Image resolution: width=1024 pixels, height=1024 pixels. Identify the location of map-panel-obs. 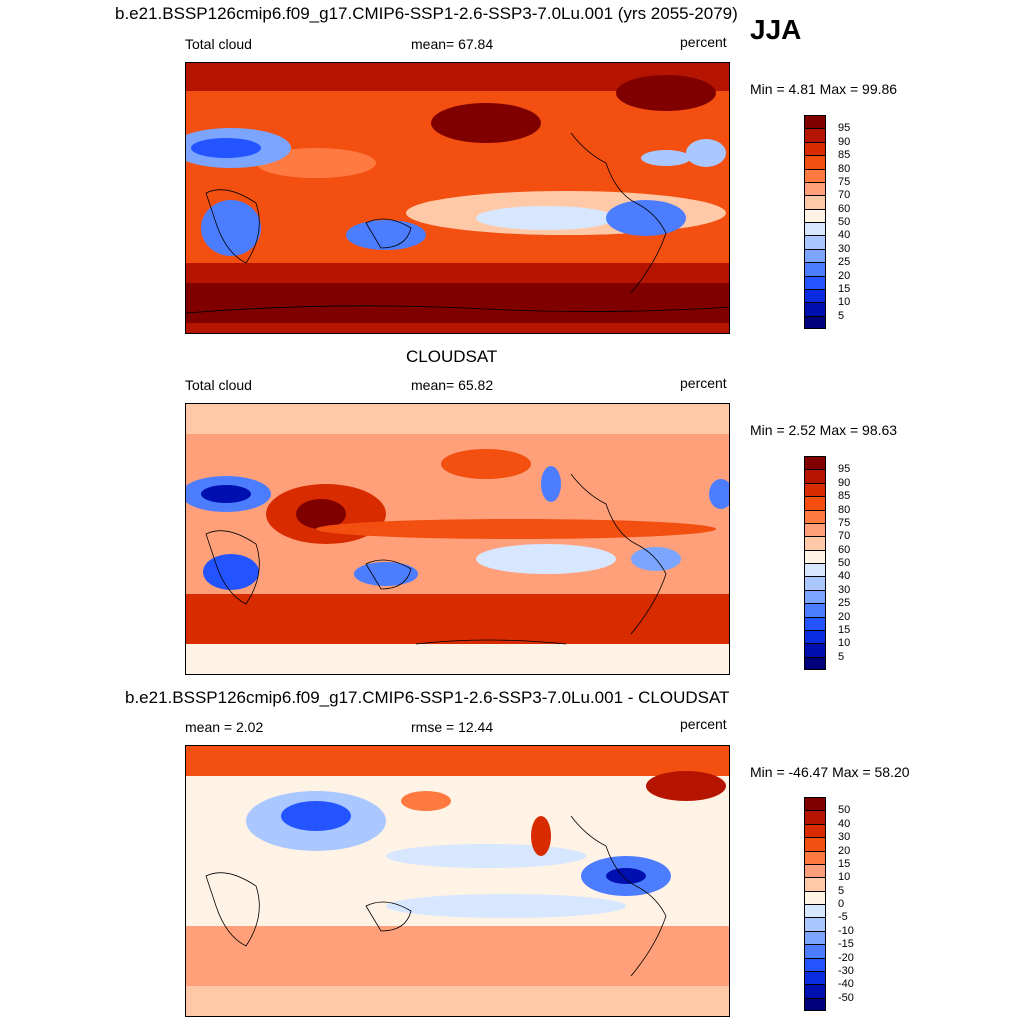
(457, 539).